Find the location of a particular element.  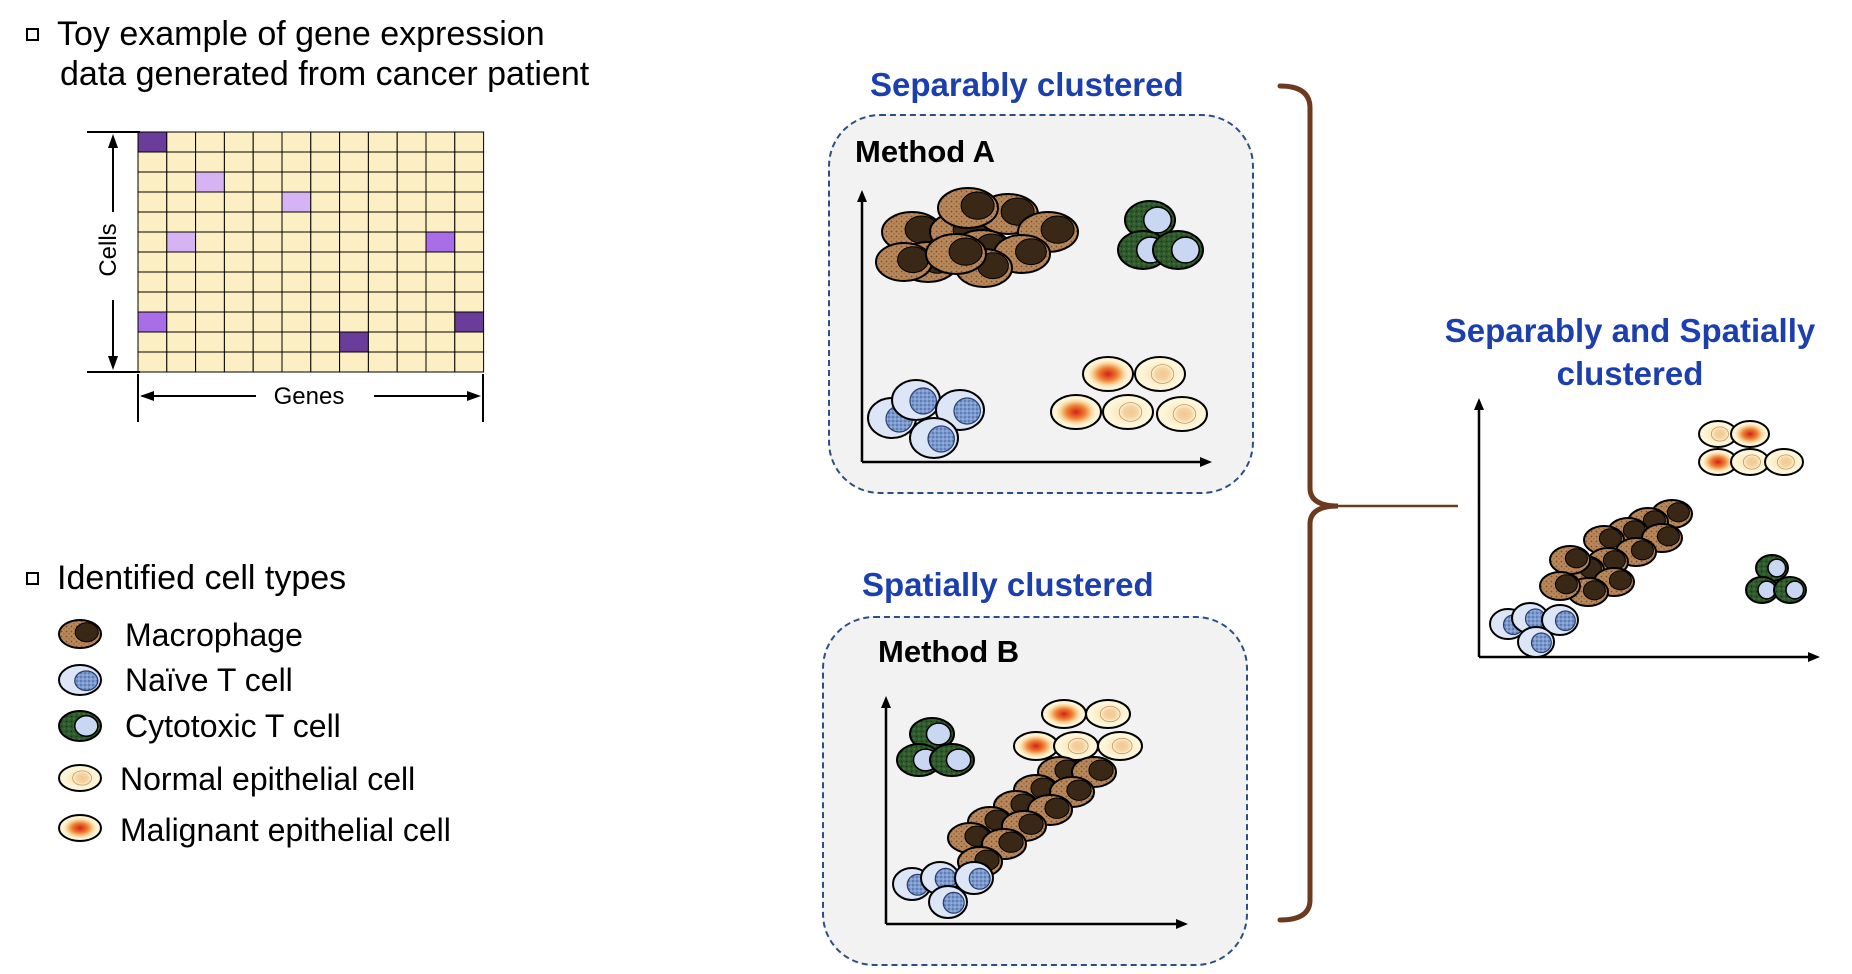

legend-label-naive-t-cell: Naïve T cell is located at coordinates (209, 680).